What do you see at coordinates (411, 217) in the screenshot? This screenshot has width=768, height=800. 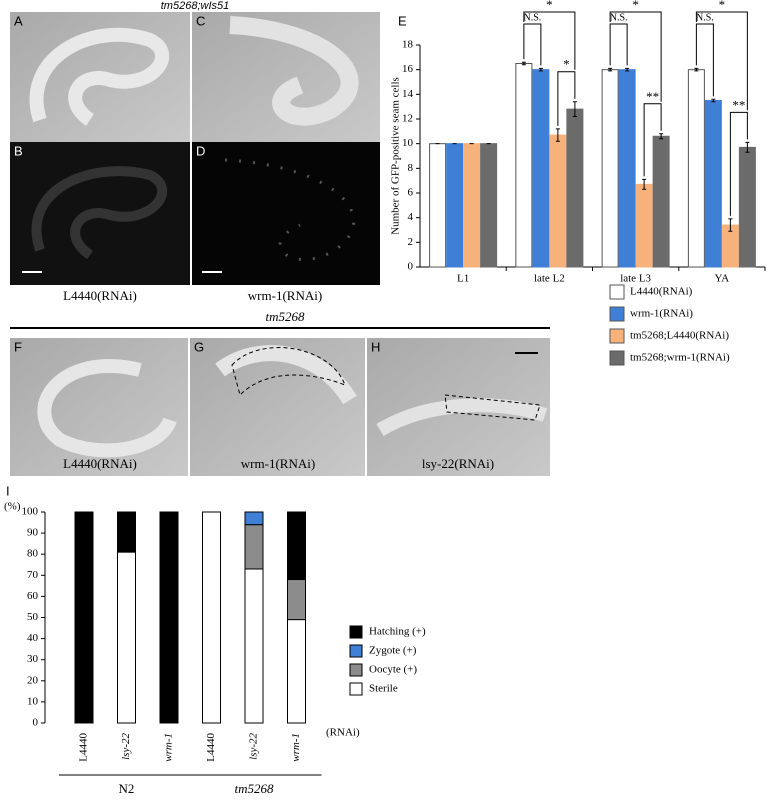 I see `y-tick-label: 4` at bounding box center [411, 217].